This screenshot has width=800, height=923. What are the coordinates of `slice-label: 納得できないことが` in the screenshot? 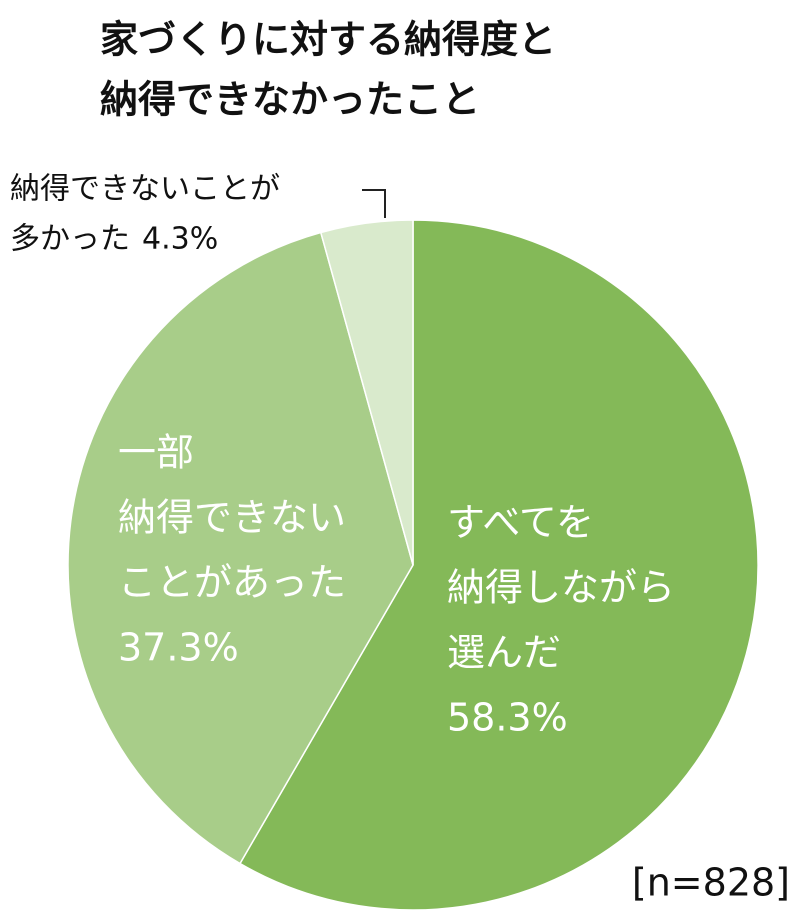 It's located at (145, 189).